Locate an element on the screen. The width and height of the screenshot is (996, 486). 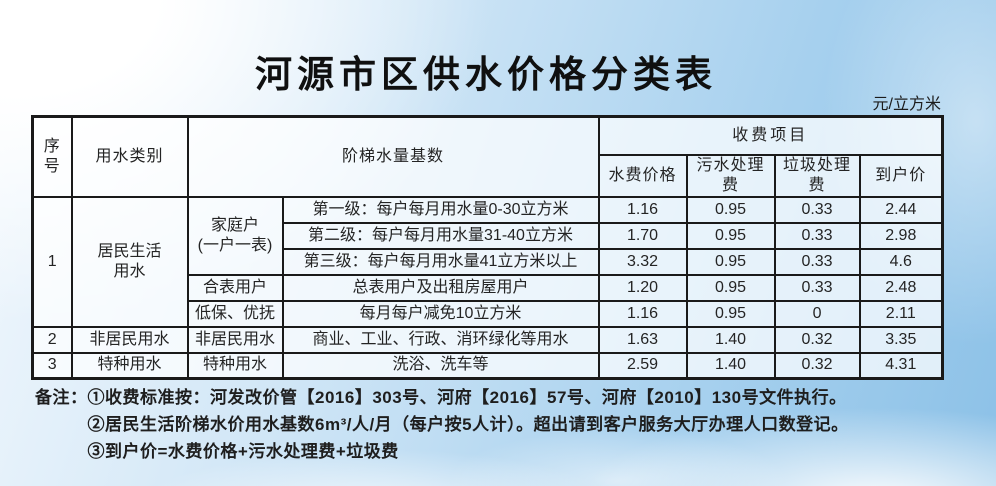
household-price-cell: 2.11 is located at coordinates (901, 313).